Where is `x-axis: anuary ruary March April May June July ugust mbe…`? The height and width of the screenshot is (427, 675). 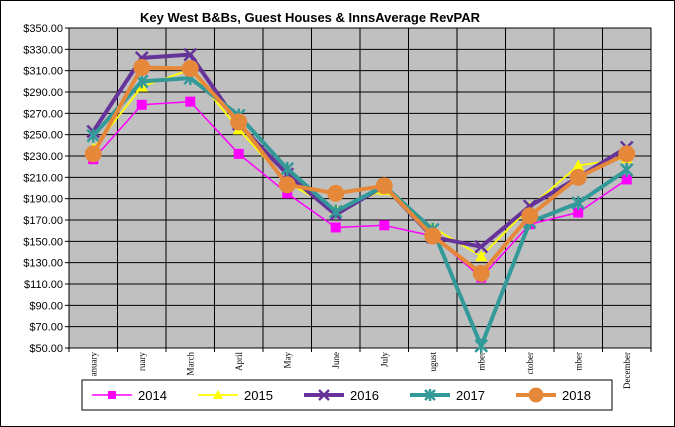
x-axis: anuary ruary March April May June July ugust mbe… is located at coordinates (360, 368).